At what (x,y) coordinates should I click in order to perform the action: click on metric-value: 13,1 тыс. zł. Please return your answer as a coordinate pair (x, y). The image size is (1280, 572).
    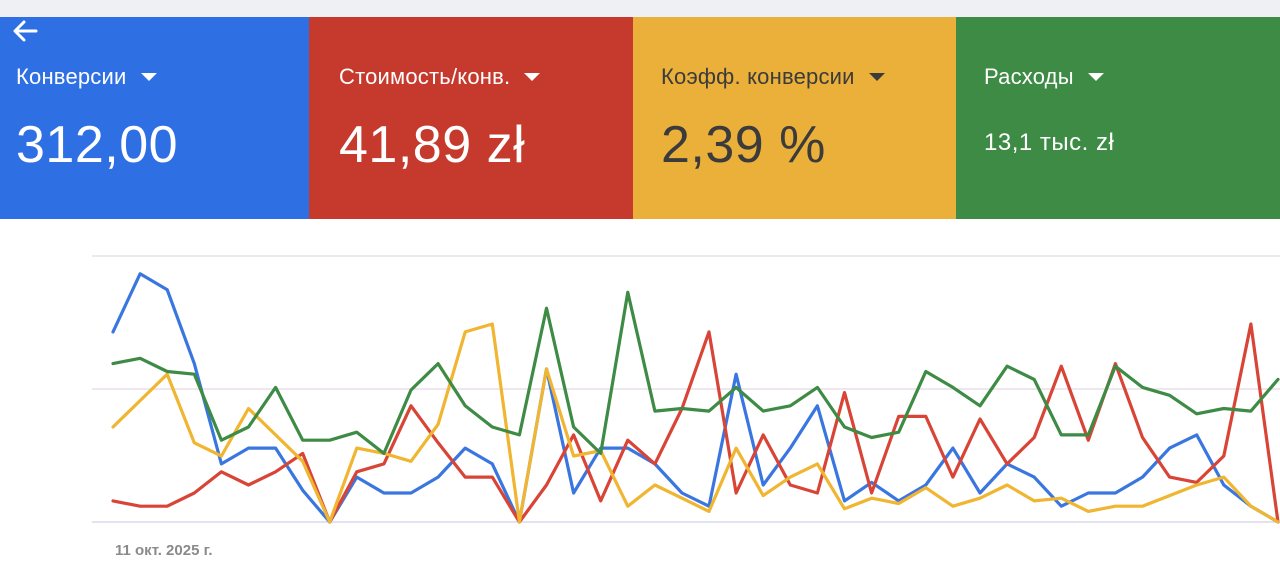
    Looking at the image, I should click on (1049, 142).